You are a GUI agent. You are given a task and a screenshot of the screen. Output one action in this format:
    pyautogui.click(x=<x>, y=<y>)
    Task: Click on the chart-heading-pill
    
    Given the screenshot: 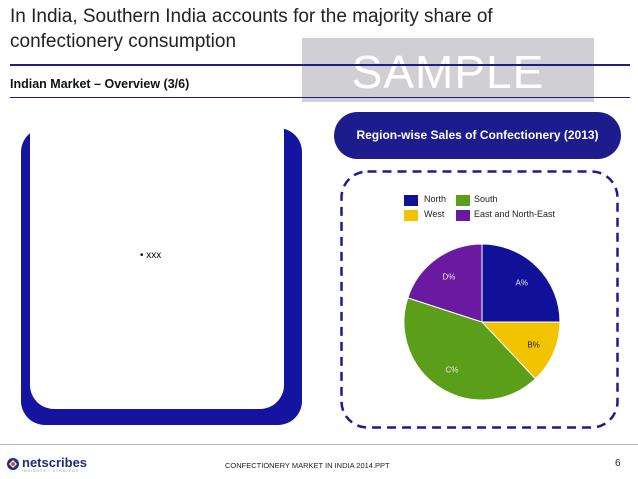 What is the action you would take?
    pyautogui.click(x=477, y=135)
    